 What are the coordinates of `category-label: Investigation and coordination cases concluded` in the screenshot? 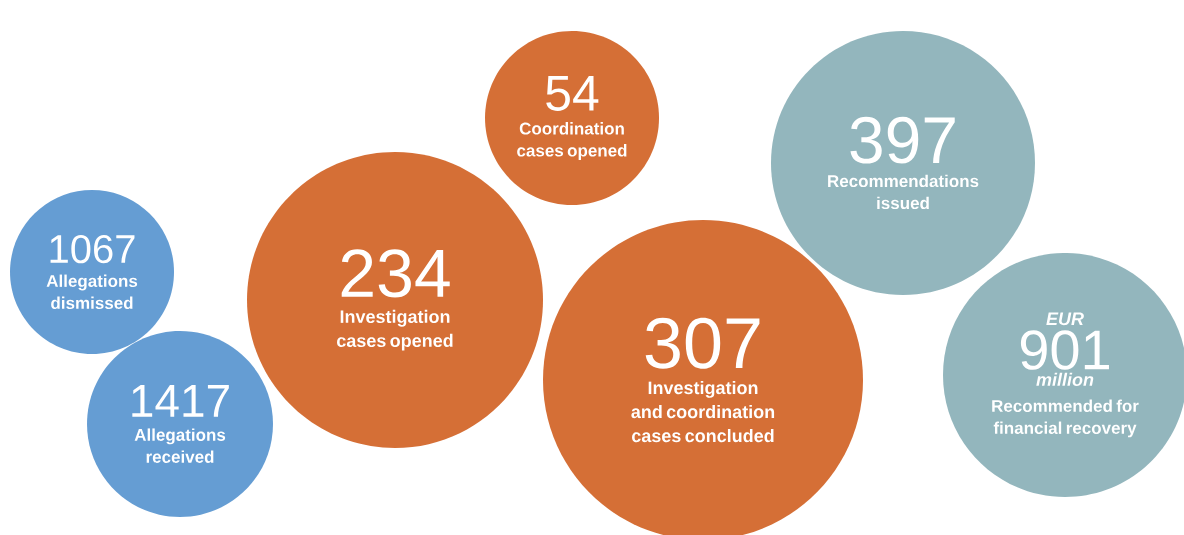 It's located at (703, 411).